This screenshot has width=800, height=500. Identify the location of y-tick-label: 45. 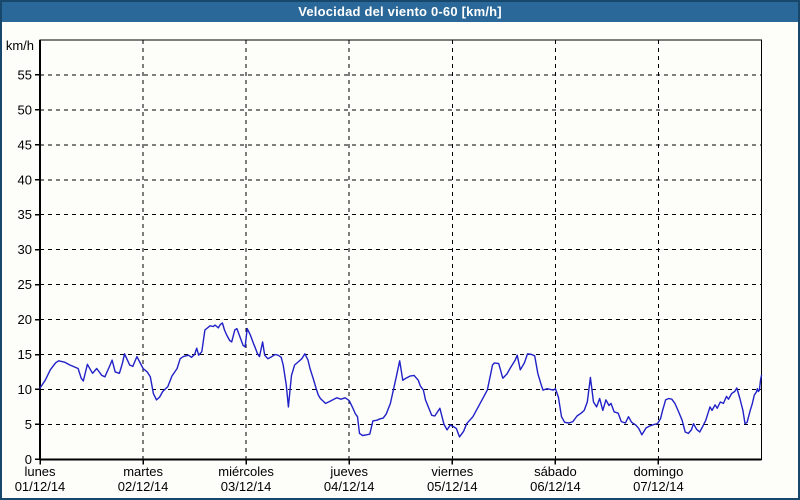
(25, 144).